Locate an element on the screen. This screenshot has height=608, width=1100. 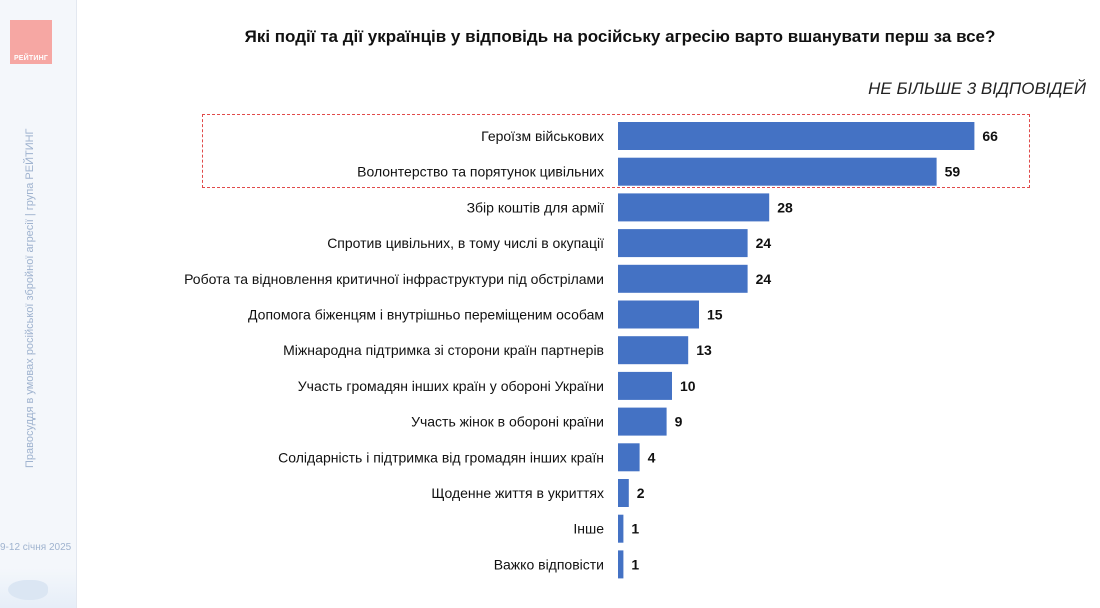
value-label: 15 is located at coordinates (715, 315).